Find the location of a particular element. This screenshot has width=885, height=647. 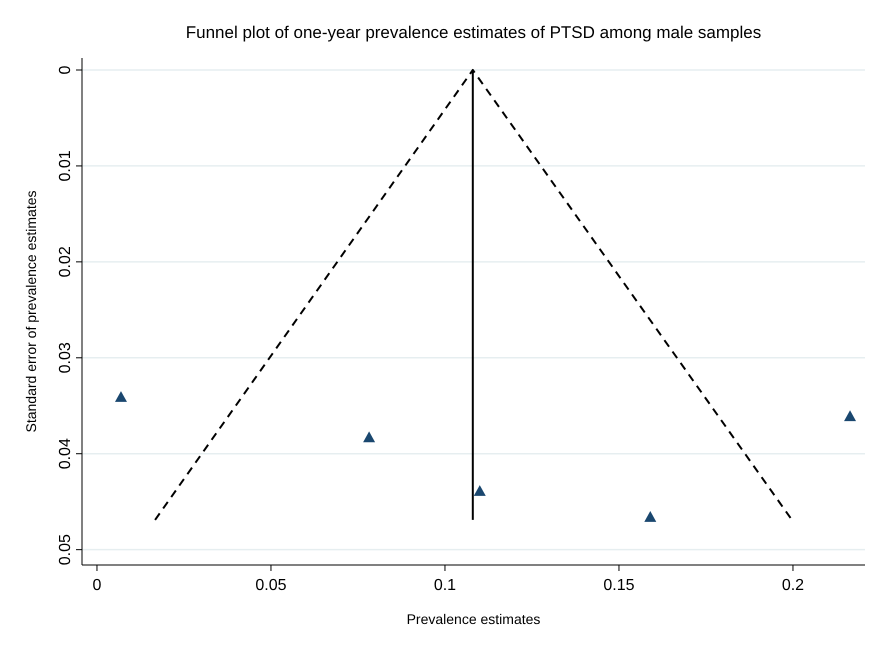

y-tick-label: 0.01 is located at coordinates (65, 166).